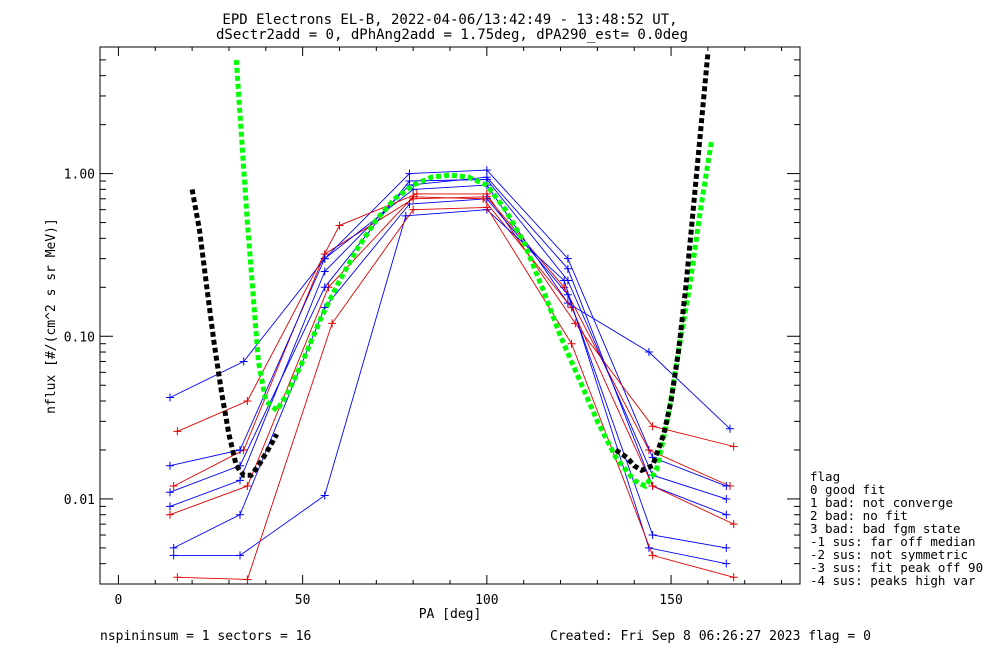 This screenshot has height=650, width=1000. What do you see at coordinates (893, 580) in the screenshot?
I see `flag-legend-item: -4 sus: peaks high var` at bounding box center [893, 580].